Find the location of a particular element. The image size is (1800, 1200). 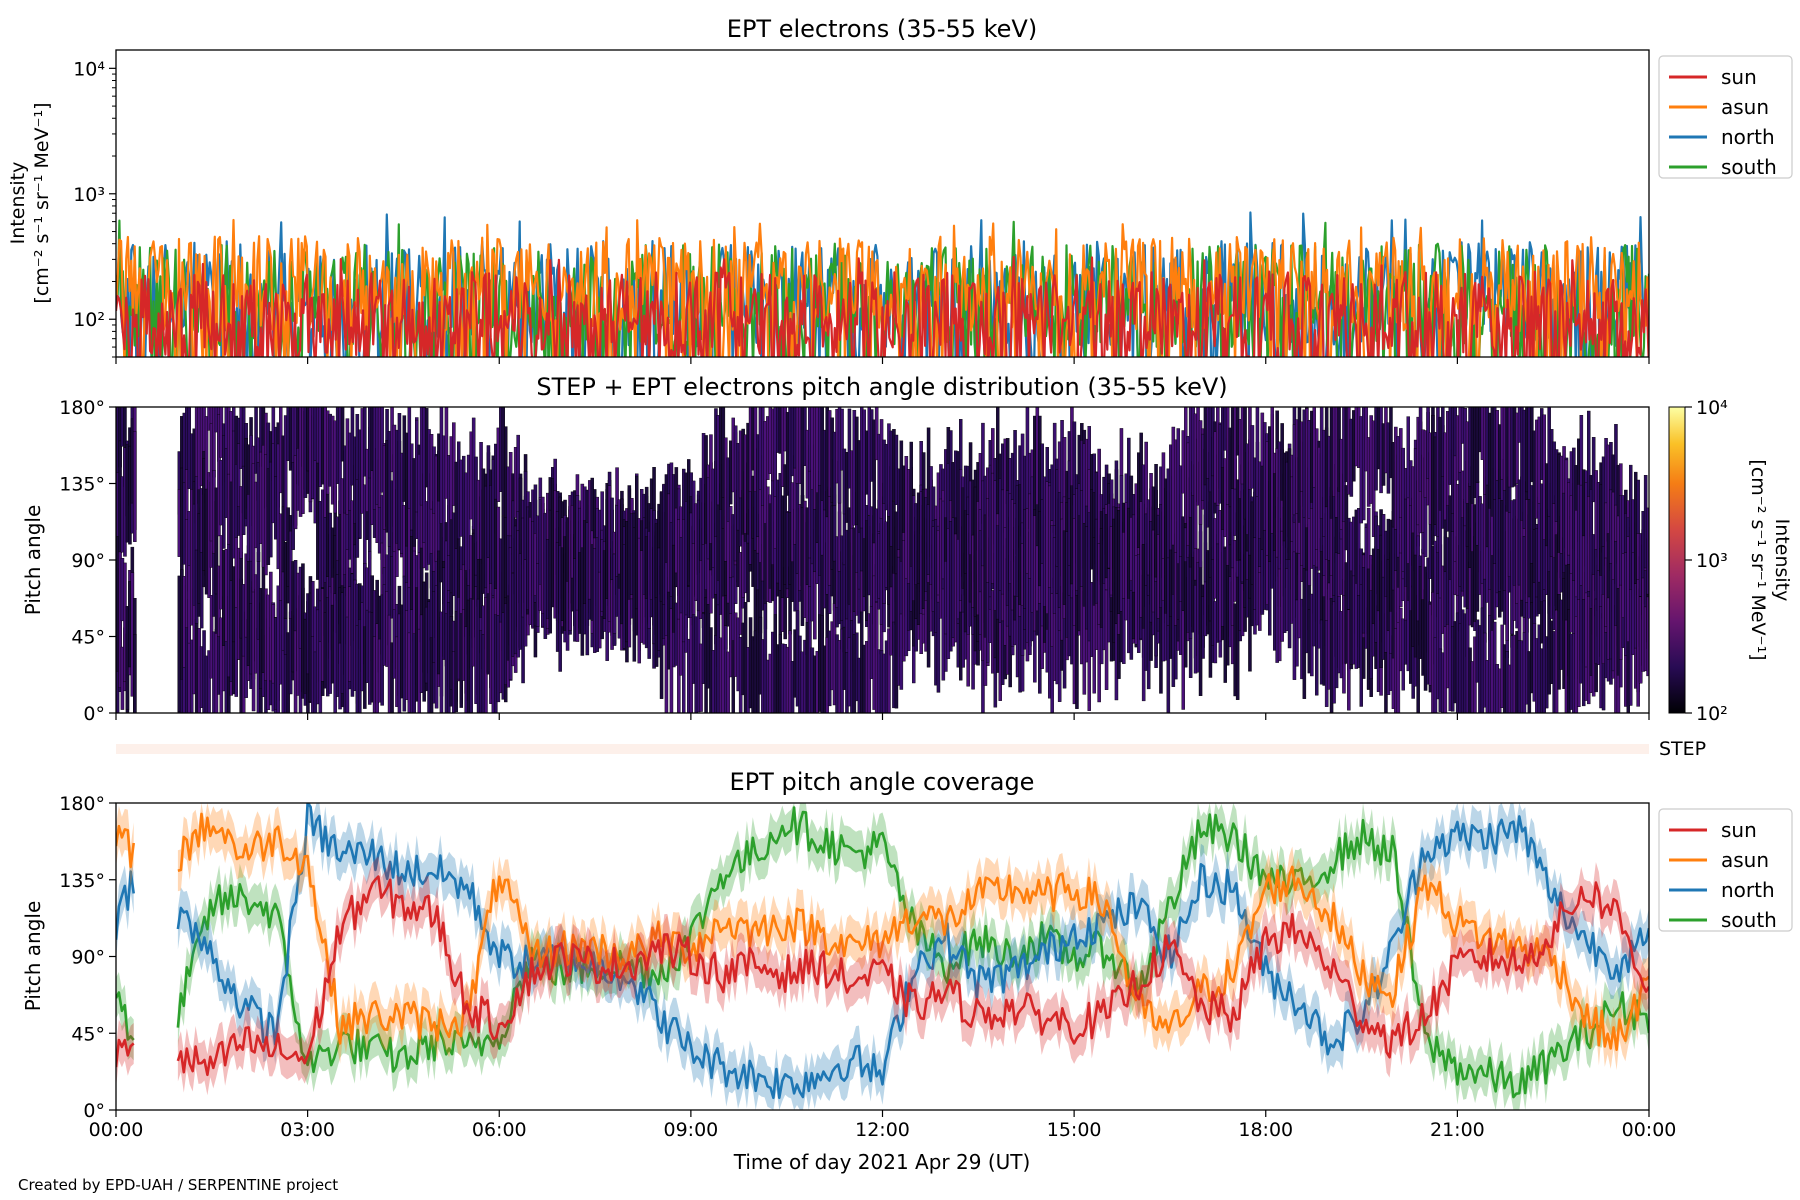

panel1-title: EPT electrons (35-55 keV) is located at coordinates (882, 29).